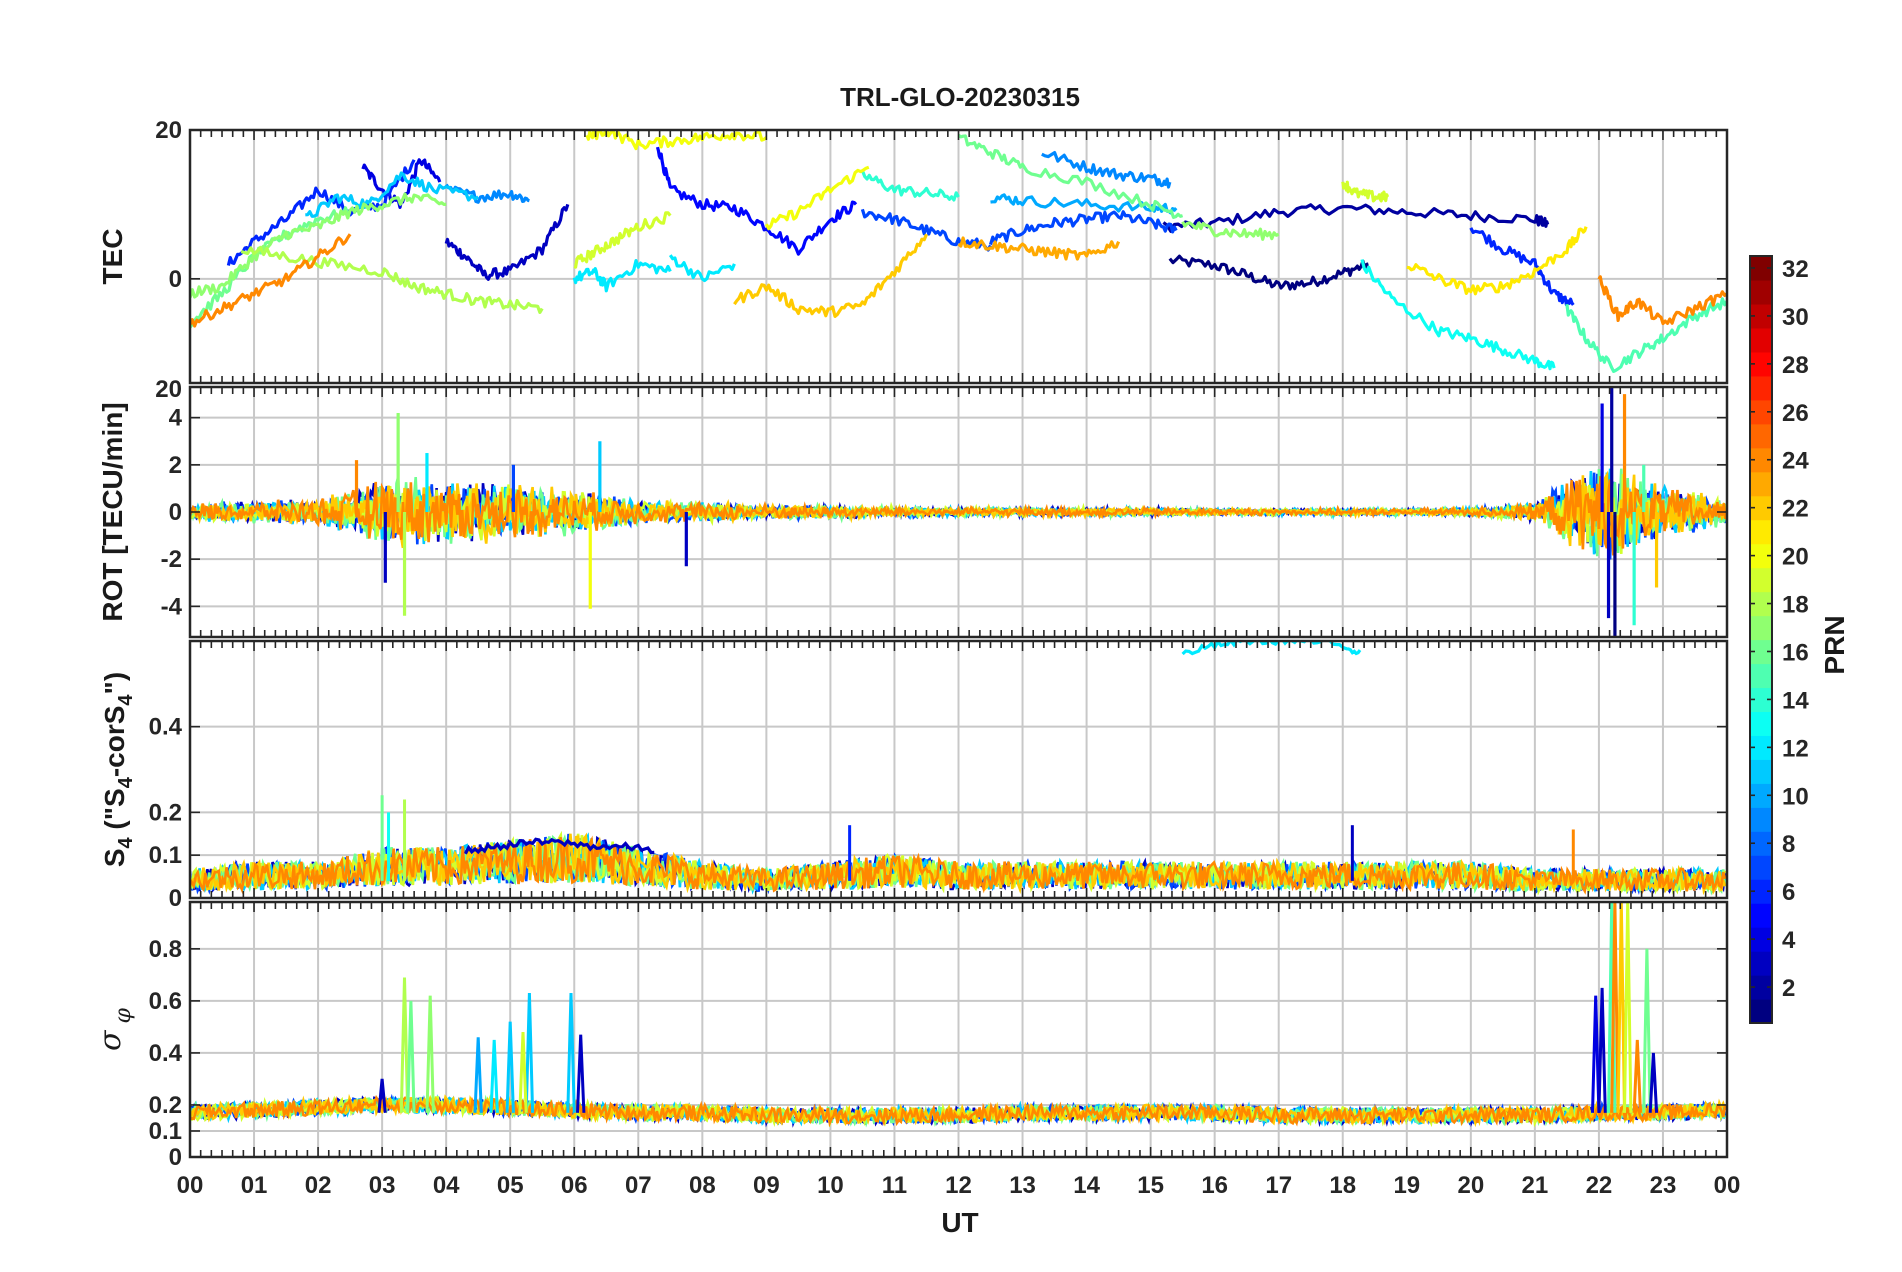 This screenshot has height=1272, width=1902. Describe the element at coordinates (574, 1185) in the screenshot. I see `x-tick-label: 06` at that location.